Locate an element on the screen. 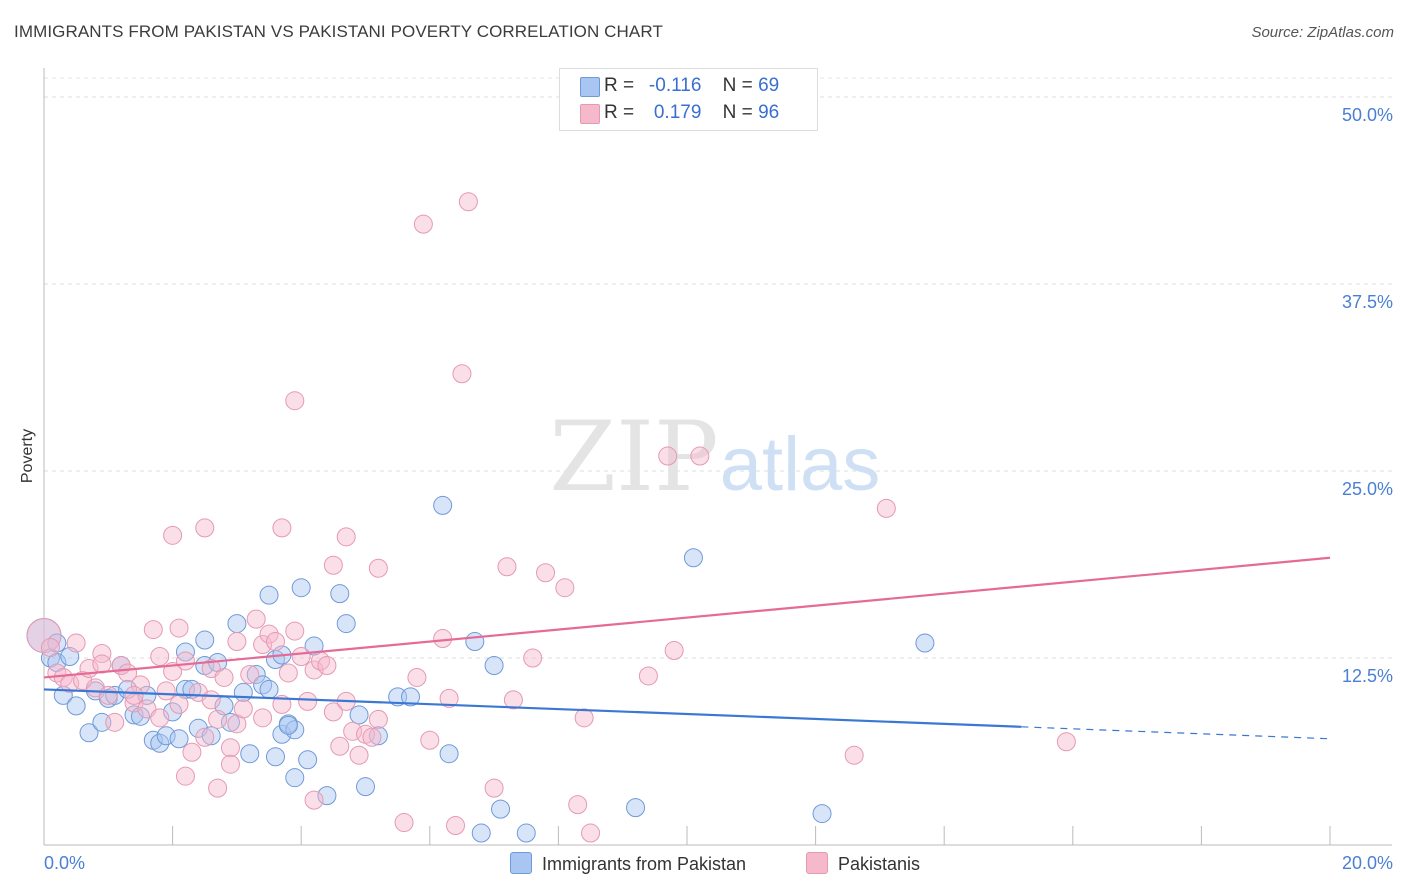  legend-n-label: N = is located at coordinates (737, 85).